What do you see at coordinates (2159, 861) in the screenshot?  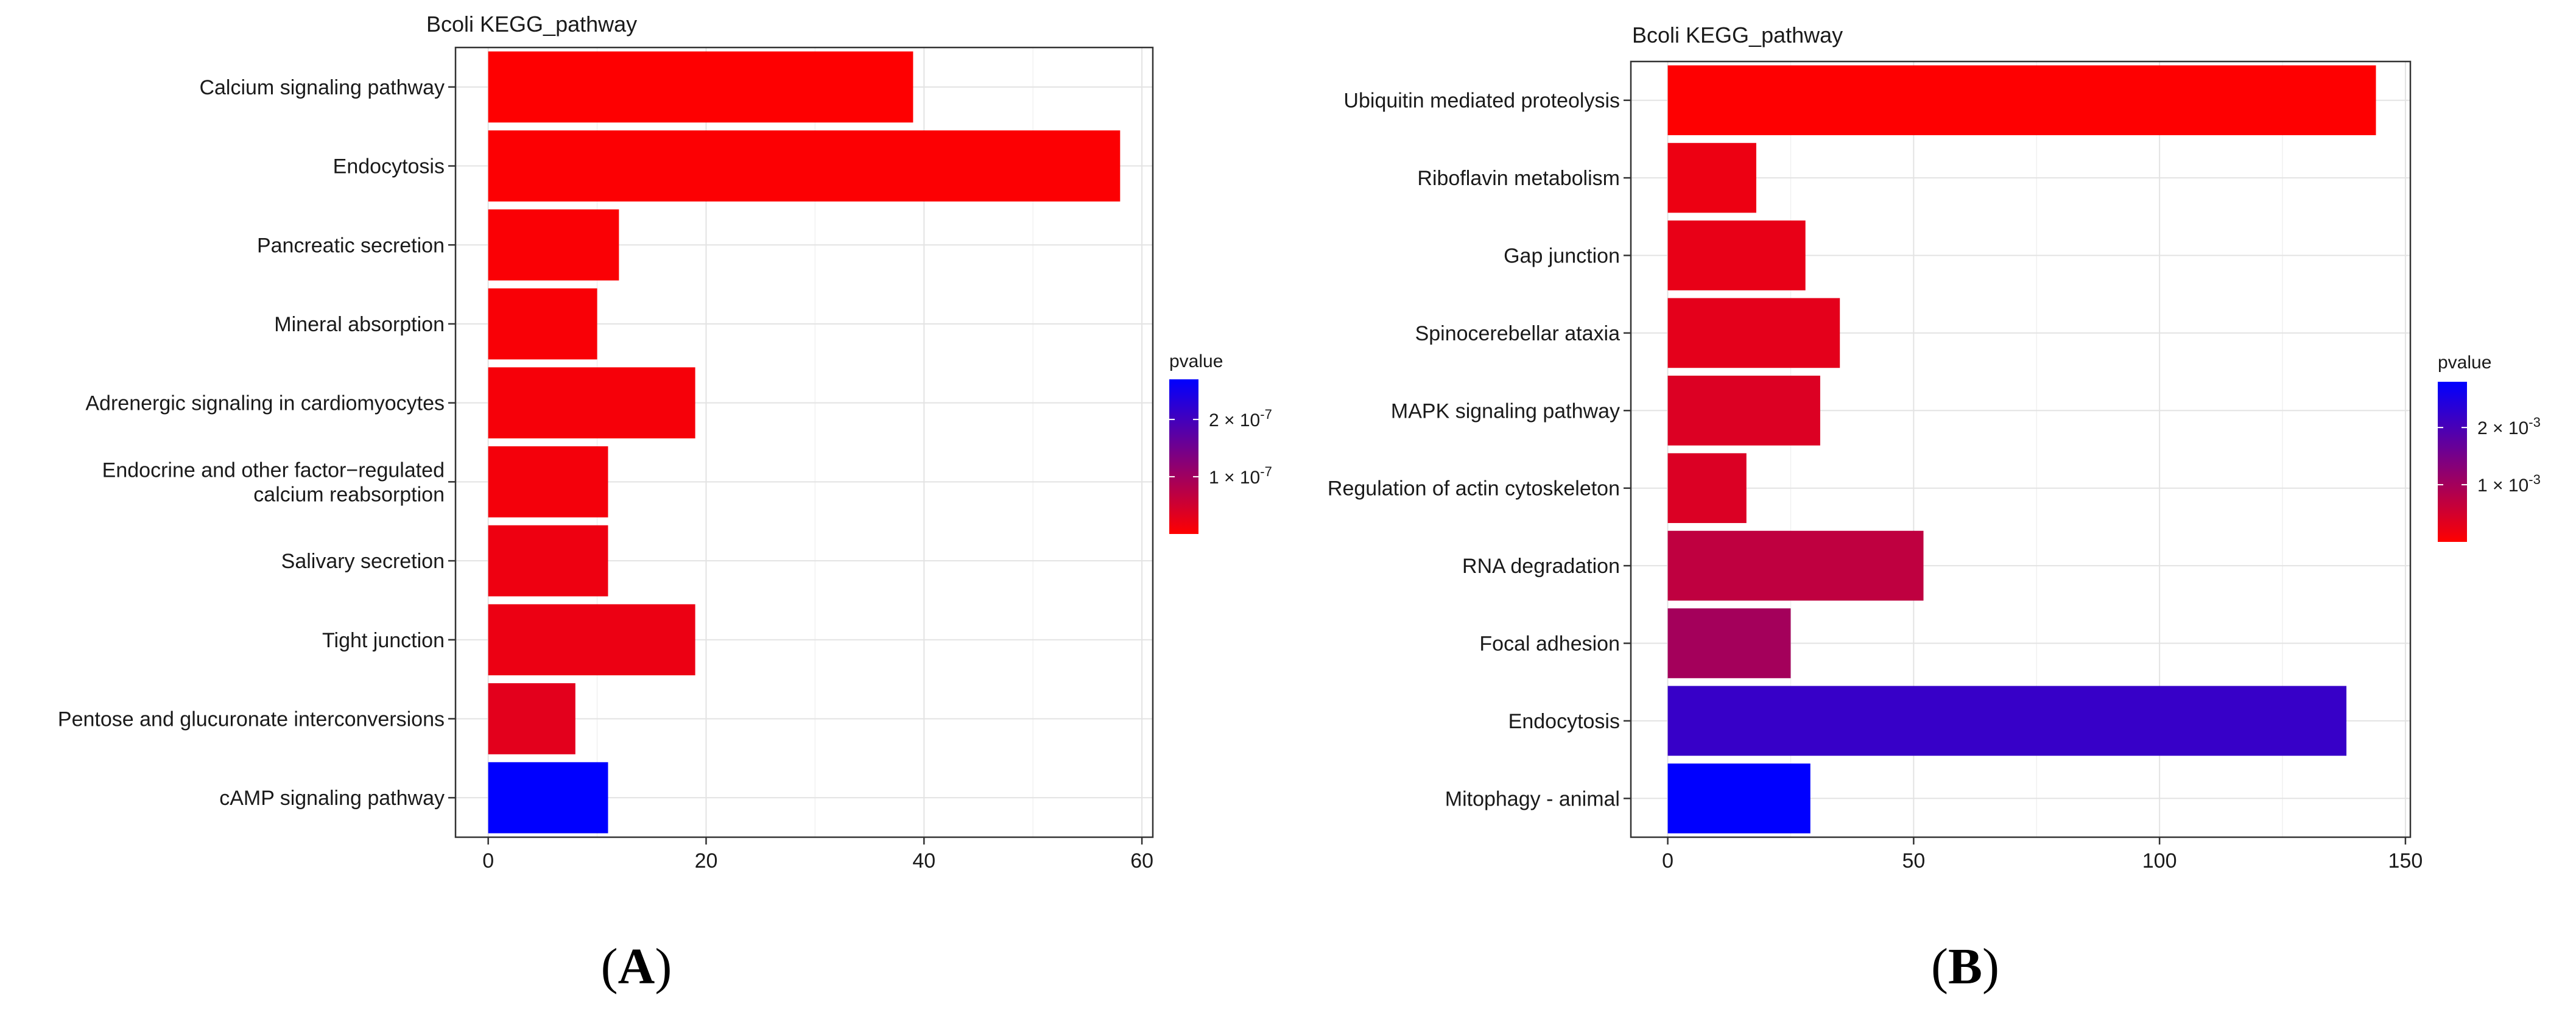 I see `panel-b-x-tick-label: 100` at bounding box center [2159, 861].